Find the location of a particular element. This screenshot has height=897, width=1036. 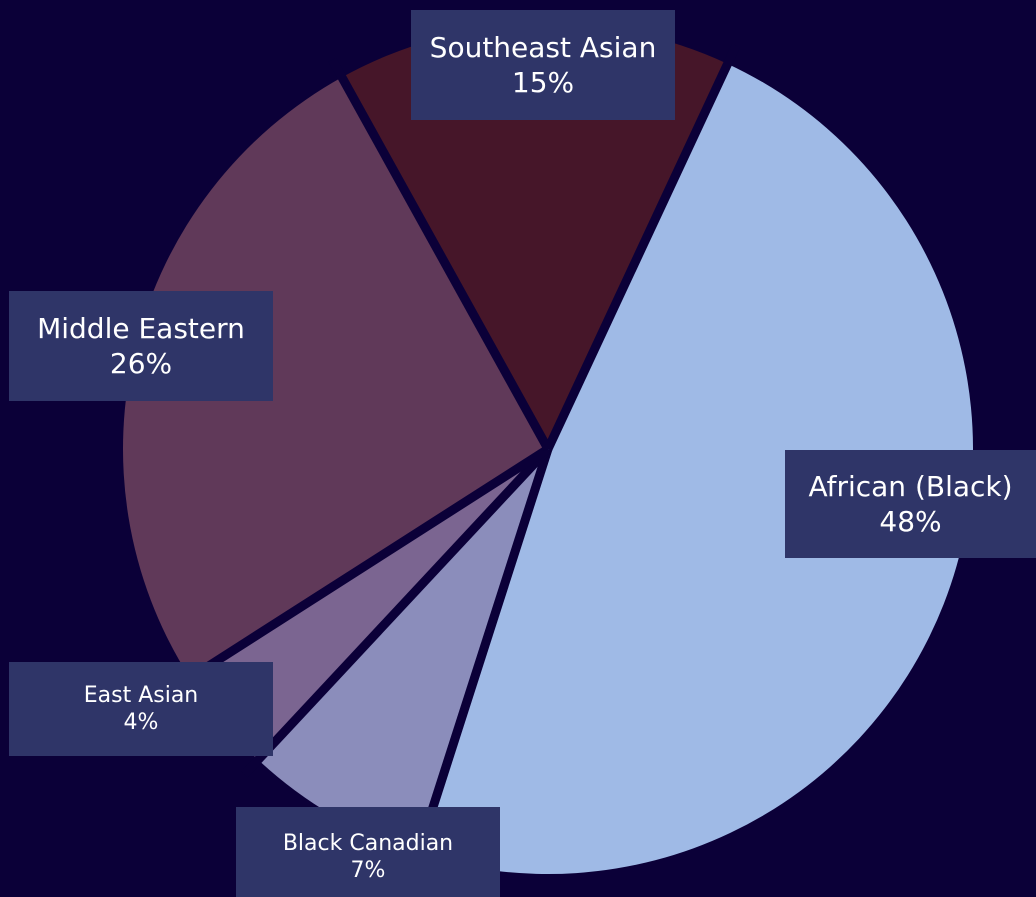

slice-label-name: Black Canadian is located at coordinates (368, 843).